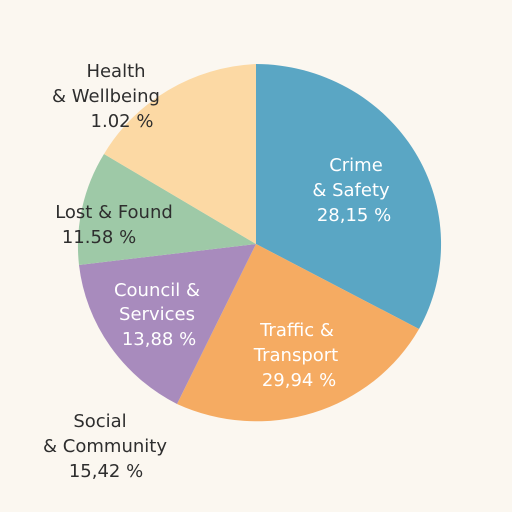  I want to click on label-council-services-line1: Council &, so click(157, 290).